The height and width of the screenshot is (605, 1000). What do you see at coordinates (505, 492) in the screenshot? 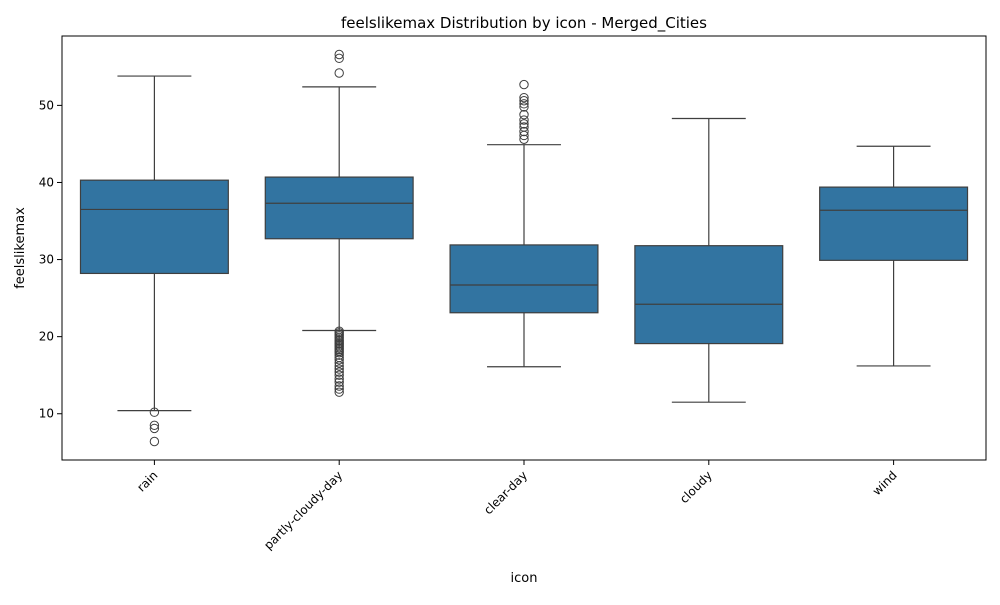
I see `x-tick-label: clear-day` at bounding box center [505, 492].